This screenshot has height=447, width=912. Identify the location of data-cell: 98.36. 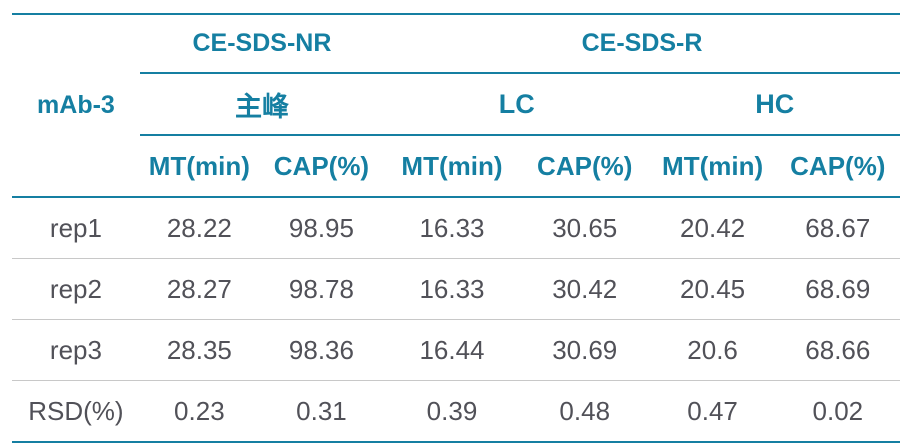
(321, 350).